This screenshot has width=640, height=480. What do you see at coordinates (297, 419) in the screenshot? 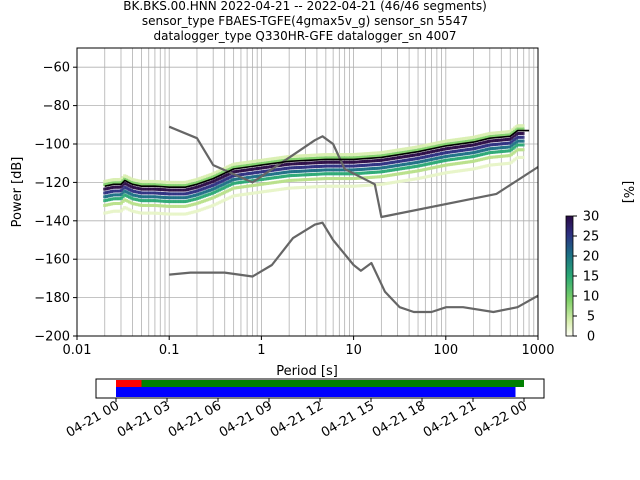
I see `timeline-tick-label: 04-21 12` at bounding box center [297, 419].